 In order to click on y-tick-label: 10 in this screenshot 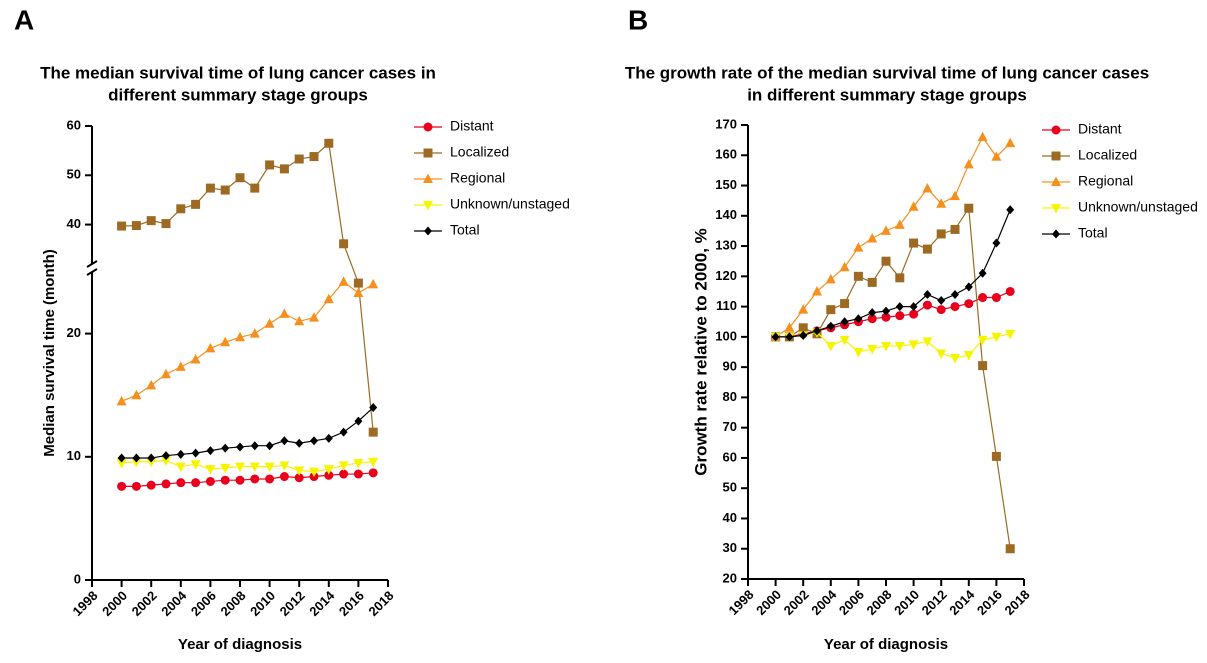, I will do `click(74, 455)`.